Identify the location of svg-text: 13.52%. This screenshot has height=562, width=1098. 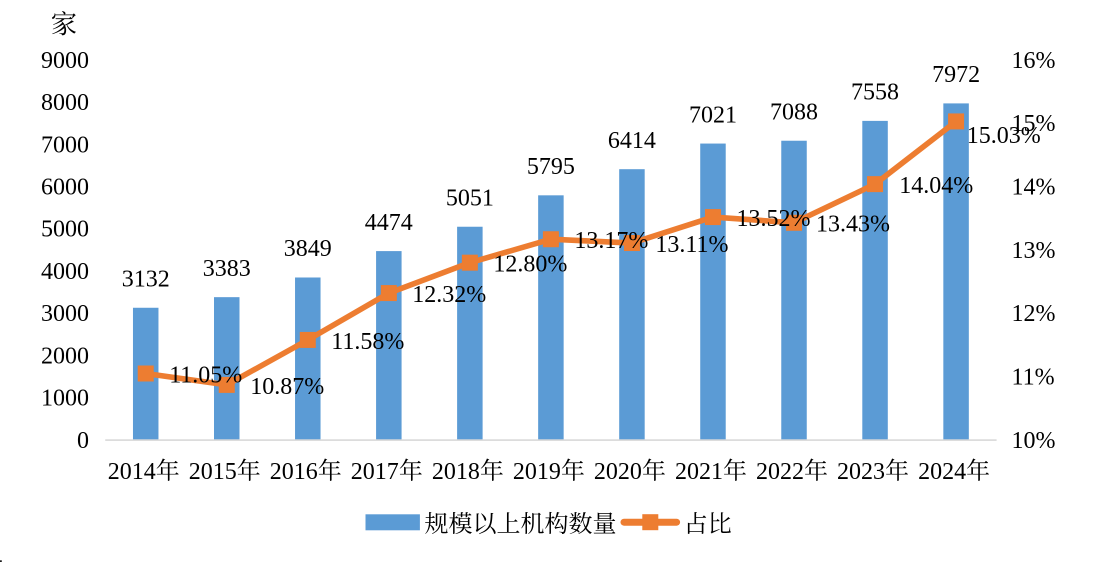
(774, 219).